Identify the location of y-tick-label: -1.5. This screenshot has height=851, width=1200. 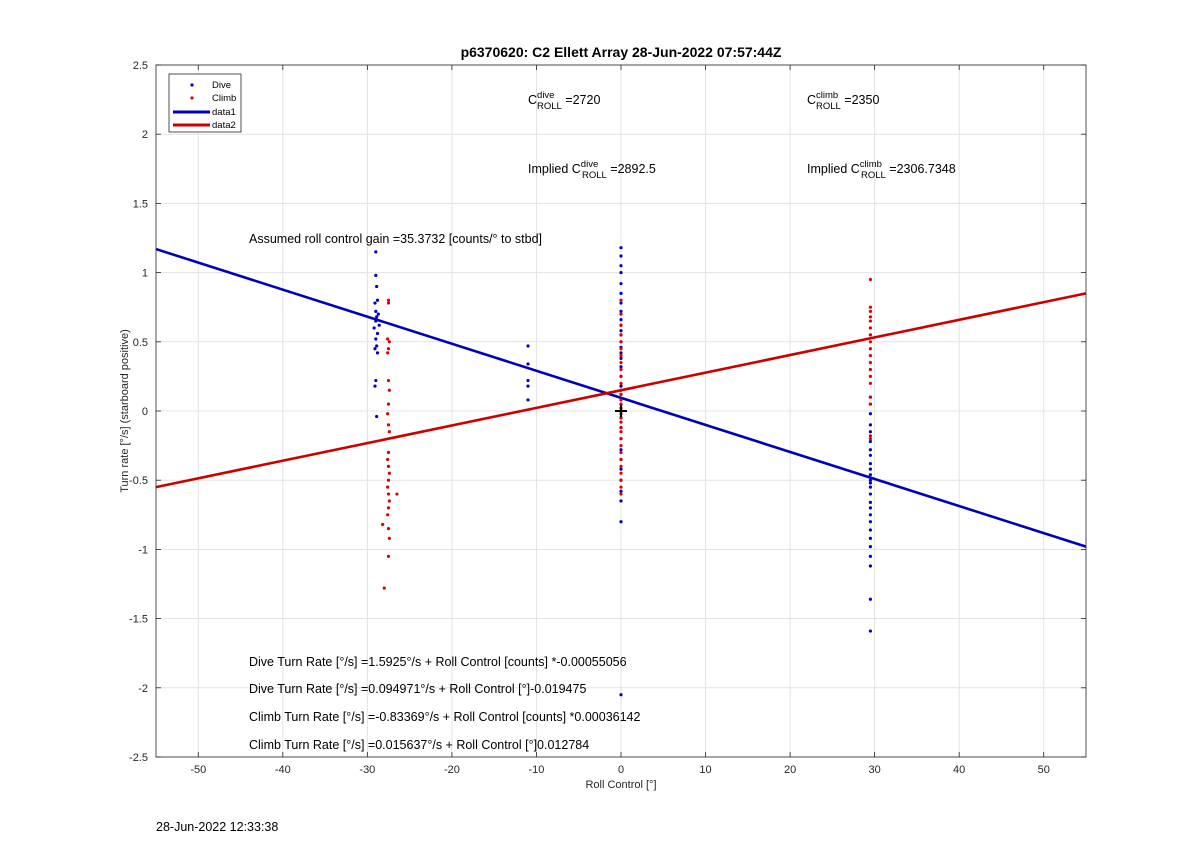
(138, 620).